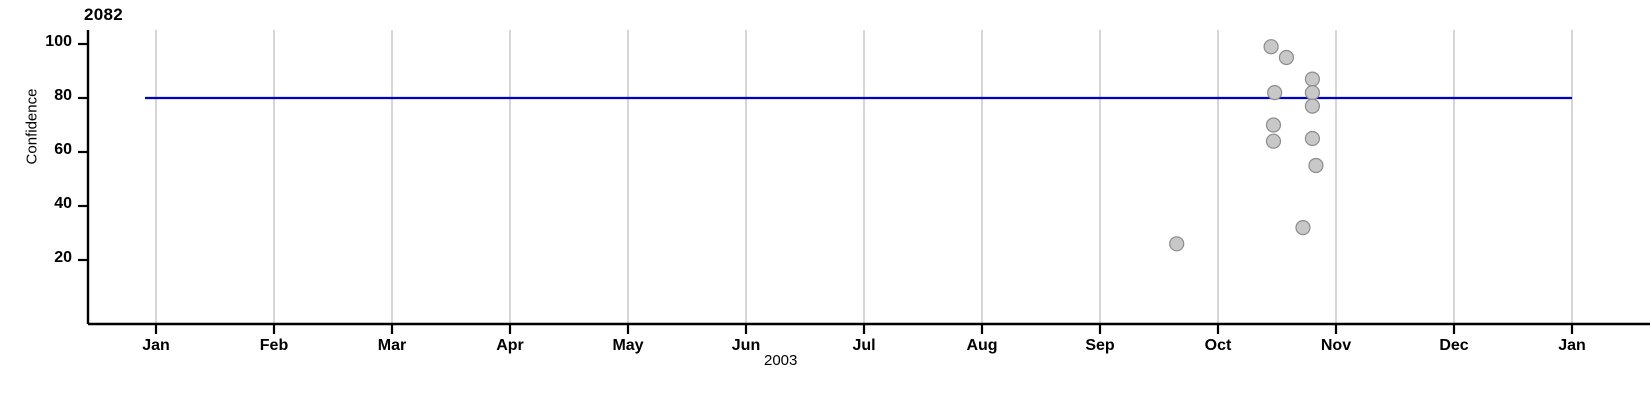  What do you see at coordinates (63, 149) in the screenshot?
I see `y-axis-tick-label: 60` at bounding box center [63, 149].